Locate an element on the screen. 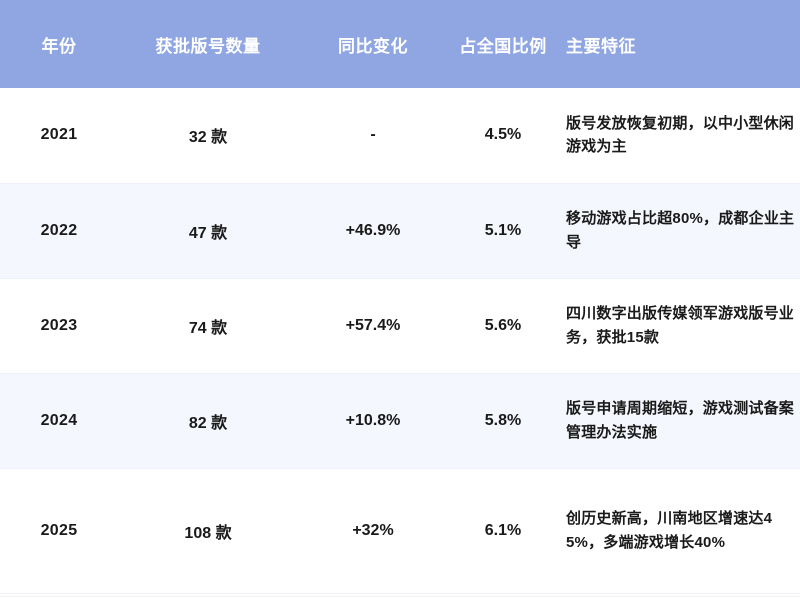 The image size is (800, 600). cell-feature: 版号申请周期缩短，游戏测试备案管理办法实施 is located at coordinates (679, 421).